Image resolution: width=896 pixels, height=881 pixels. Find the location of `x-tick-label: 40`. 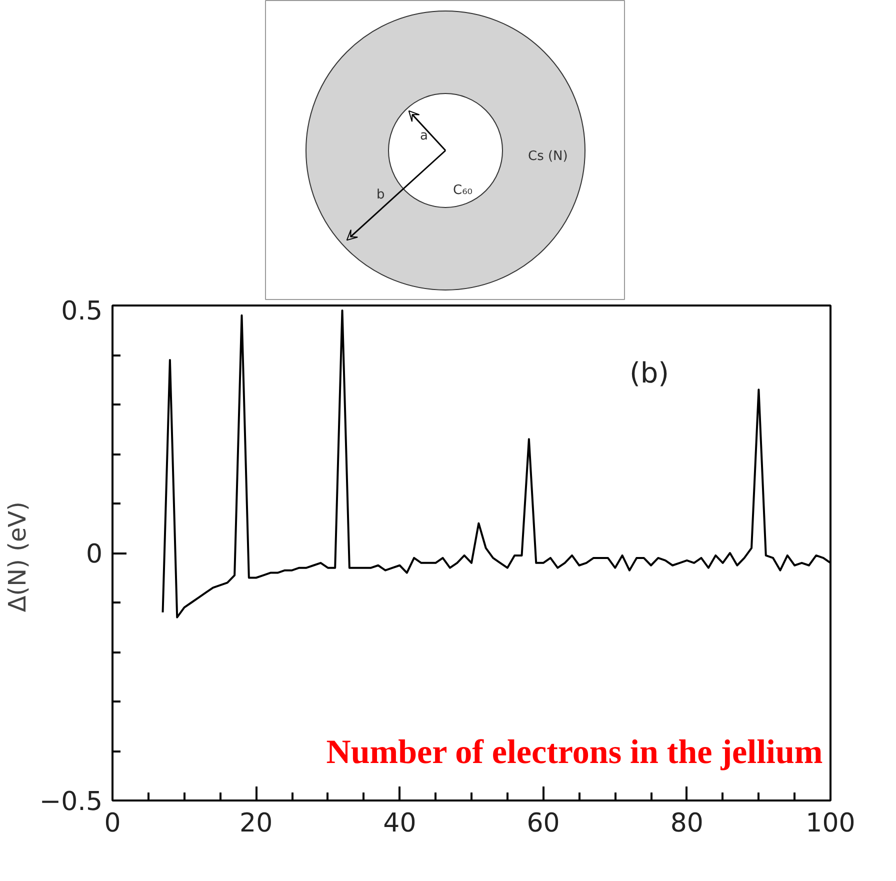

x-tick-label: 40 is located at coordinates (399, 823).